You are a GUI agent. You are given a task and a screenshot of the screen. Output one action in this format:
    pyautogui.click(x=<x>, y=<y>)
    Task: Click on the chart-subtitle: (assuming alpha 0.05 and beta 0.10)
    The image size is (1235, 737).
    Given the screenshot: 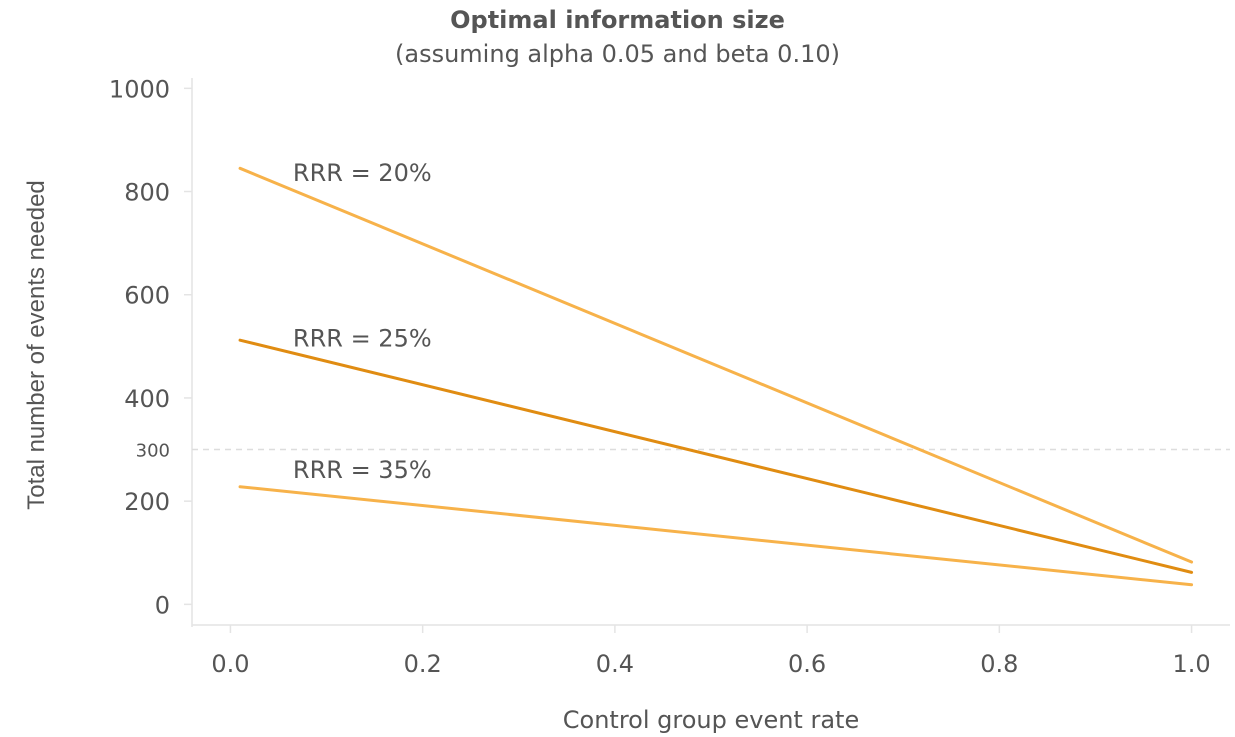 What is the action you would take?
    pyautogui.click(x=617, y=54)
    